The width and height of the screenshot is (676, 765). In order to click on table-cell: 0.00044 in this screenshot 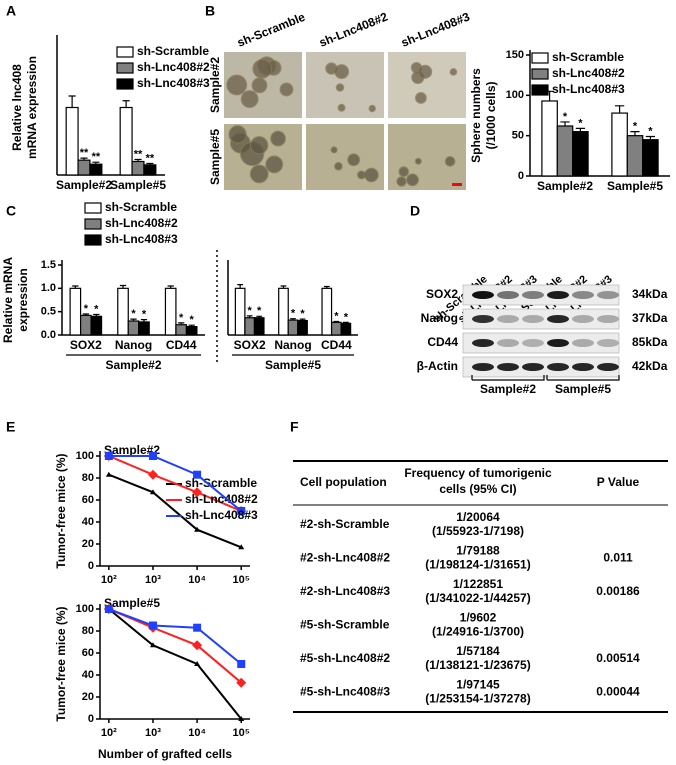, I will do `click(618, 692)`.